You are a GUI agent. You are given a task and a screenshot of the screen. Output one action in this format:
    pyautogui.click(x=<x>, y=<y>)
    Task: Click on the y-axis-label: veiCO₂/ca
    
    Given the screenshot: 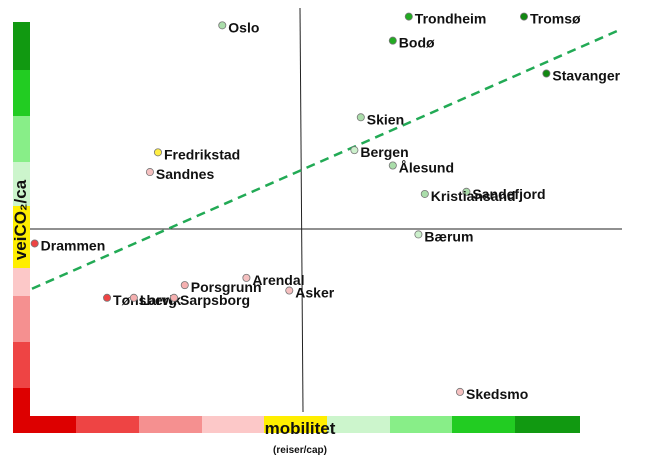 What is the action you would take?
    pyautogui.click(x=20, y=219)
    